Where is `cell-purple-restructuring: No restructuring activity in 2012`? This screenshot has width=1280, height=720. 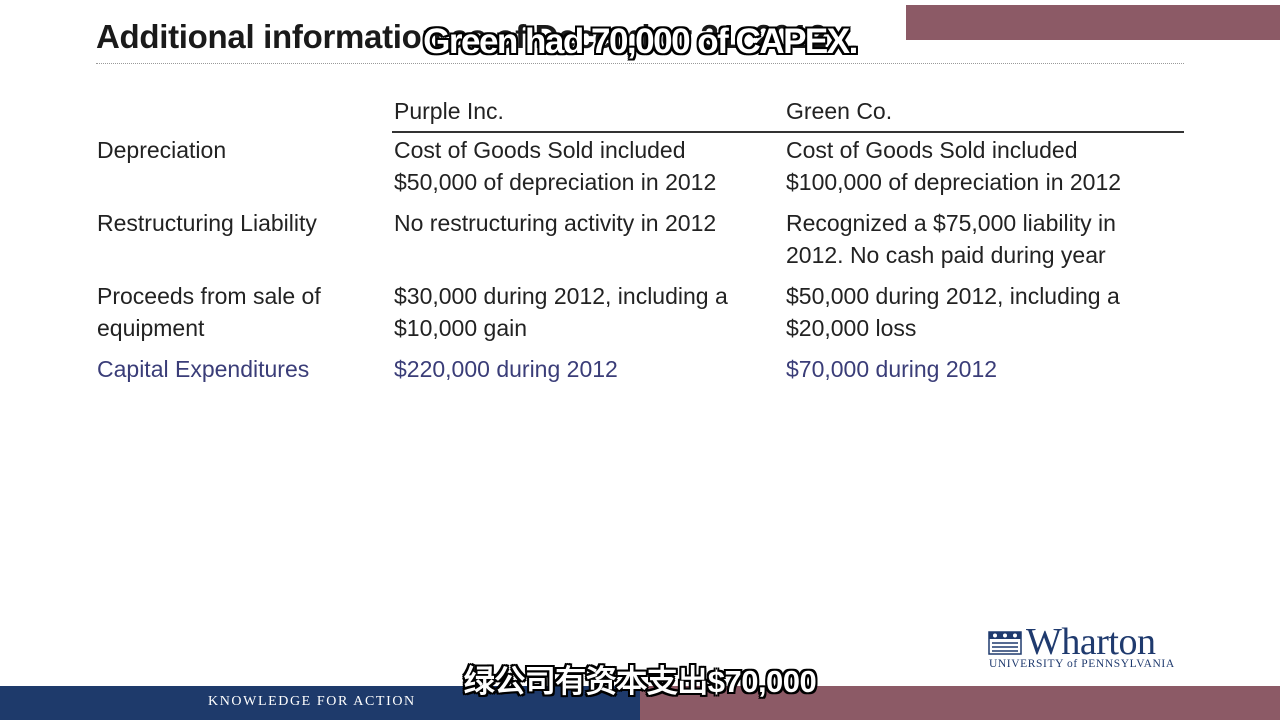
cell-purple-restructuring: No restructuring activity in 2012 is located at coordinates (555, 223).